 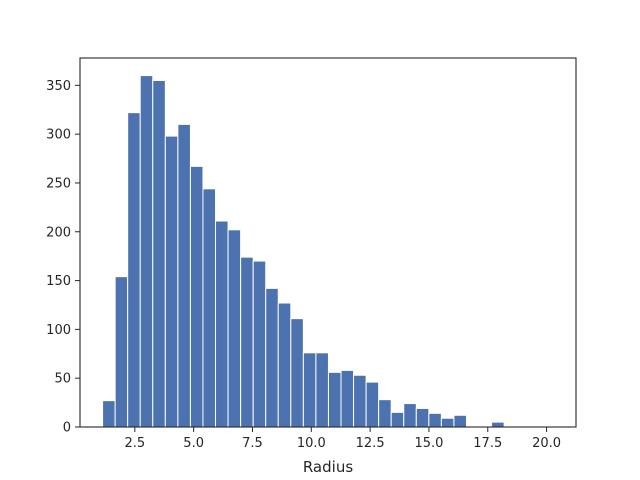 I want to click on y-tick-label: 150, so click(x=58, y=281).